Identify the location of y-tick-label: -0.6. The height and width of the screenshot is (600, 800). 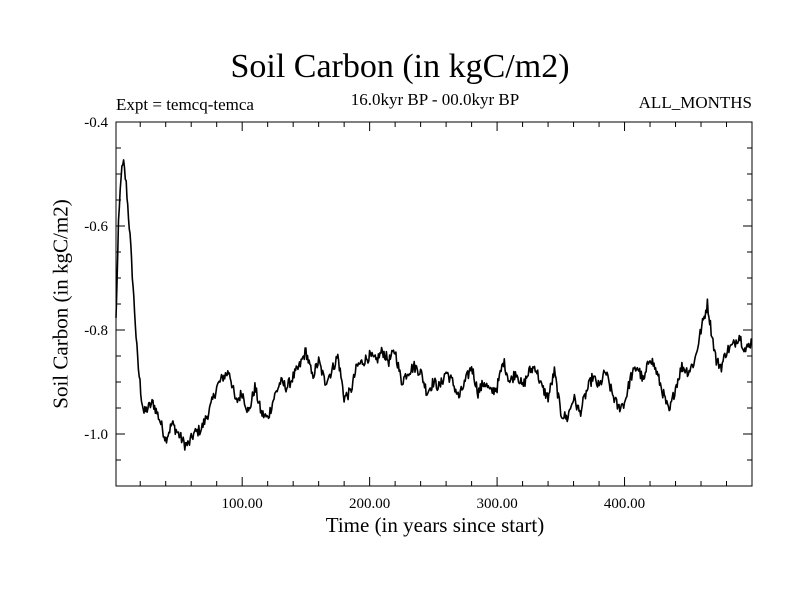
(96, 227).